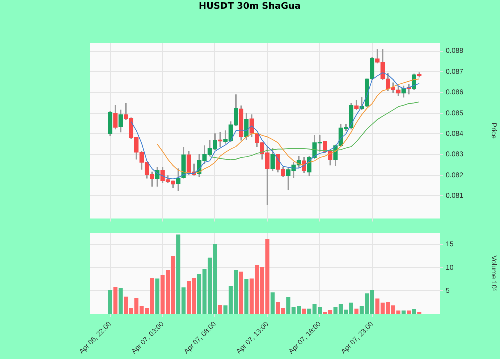  I want to click on chart-title: HUSDT 30m ShaGua, so click(250, 7).